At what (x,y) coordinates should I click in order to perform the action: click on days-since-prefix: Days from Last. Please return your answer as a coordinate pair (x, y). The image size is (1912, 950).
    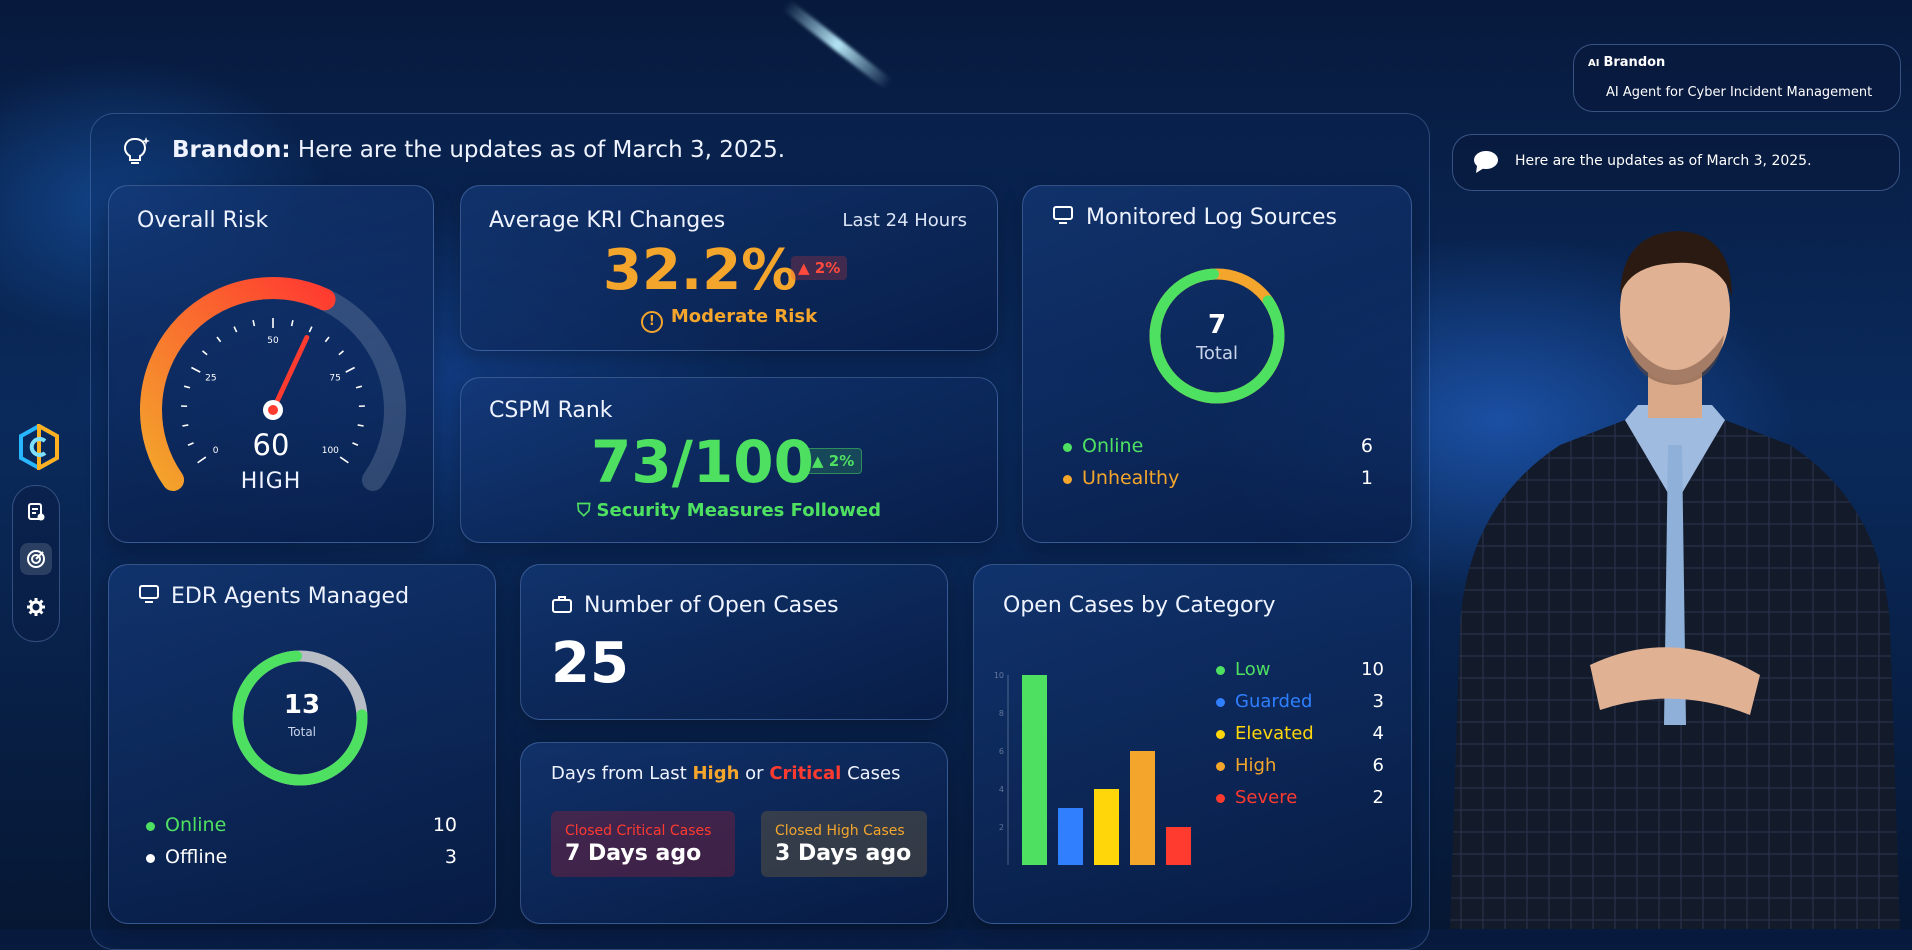
    Looking at the image, I should click on (619, 773).